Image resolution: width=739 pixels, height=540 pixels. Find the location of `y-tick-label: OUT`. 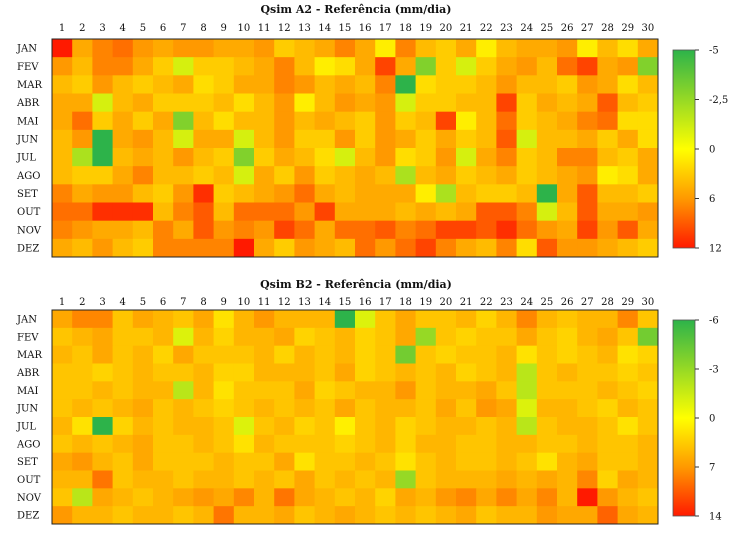

y-tick-label: OUT is located at coordinates (29, 480).